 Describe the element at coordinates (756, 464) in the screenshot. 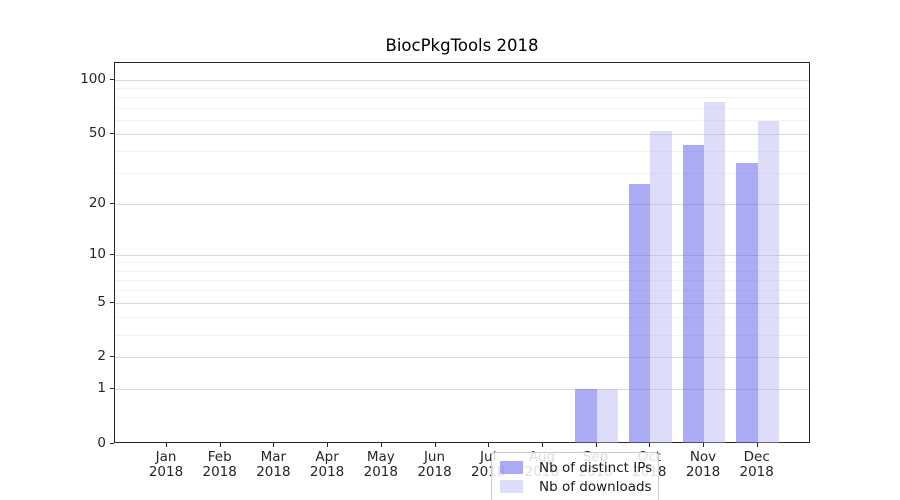

I see `x-tick-label: Dec 2018` at that location.